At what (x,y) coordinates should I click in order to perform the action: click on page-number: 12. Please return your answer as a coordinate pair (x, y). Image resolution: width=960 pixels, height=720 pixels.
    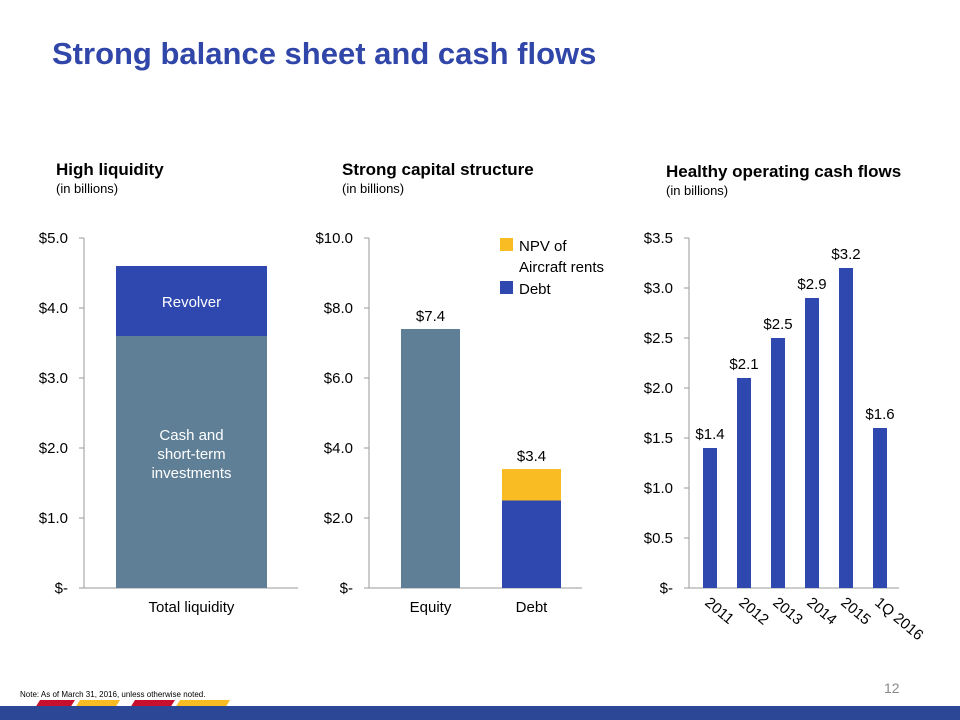
    Looking at the image, I should click on (892, 688).